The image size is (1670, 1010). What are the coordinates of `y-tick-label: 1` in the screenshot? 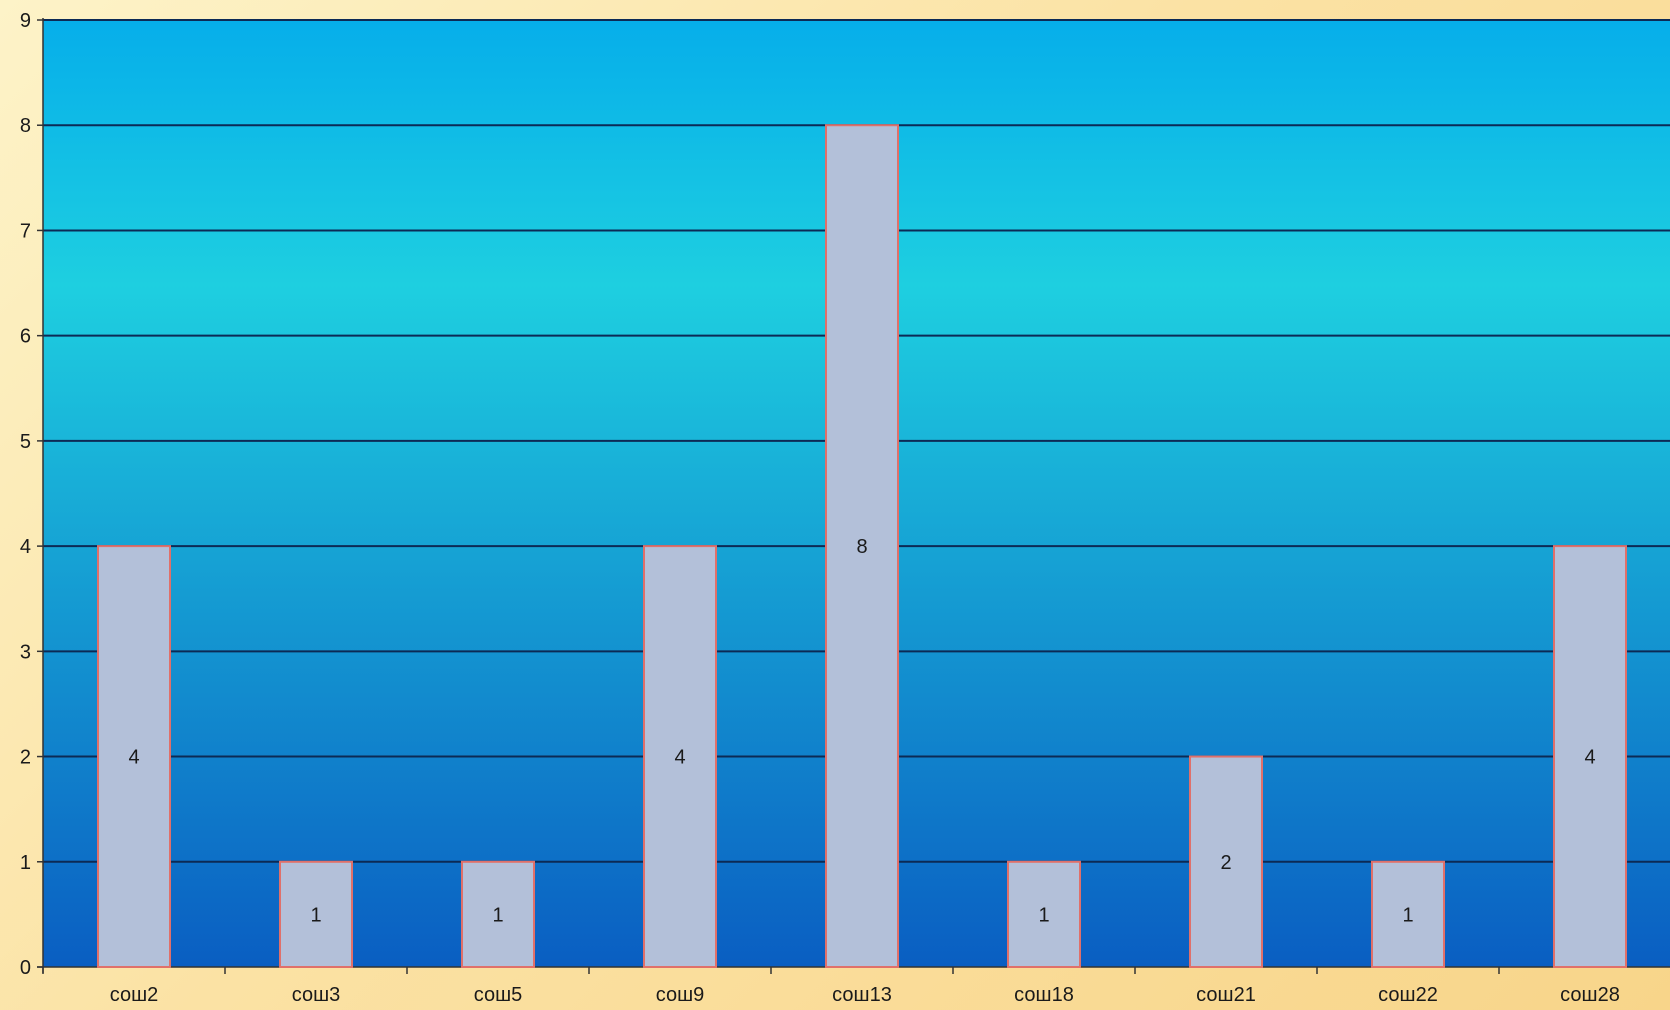 It's located at (25, 863).